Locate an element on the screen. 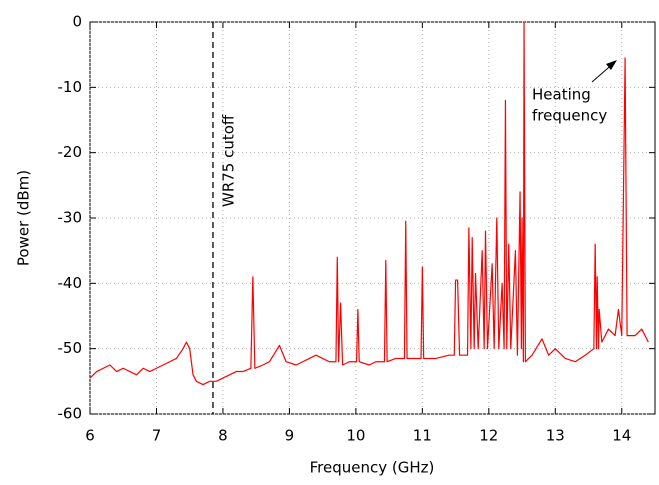 The width and height of the screenshot is (659, 485). annotation-text: Heating is located at coordinates (561, 95).